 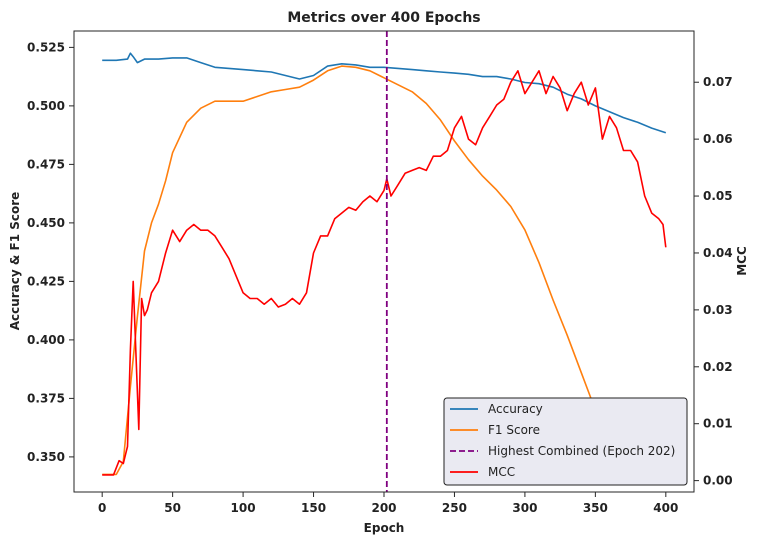 I want to click on x-tick-label: 50, so click(x=172, y=508).